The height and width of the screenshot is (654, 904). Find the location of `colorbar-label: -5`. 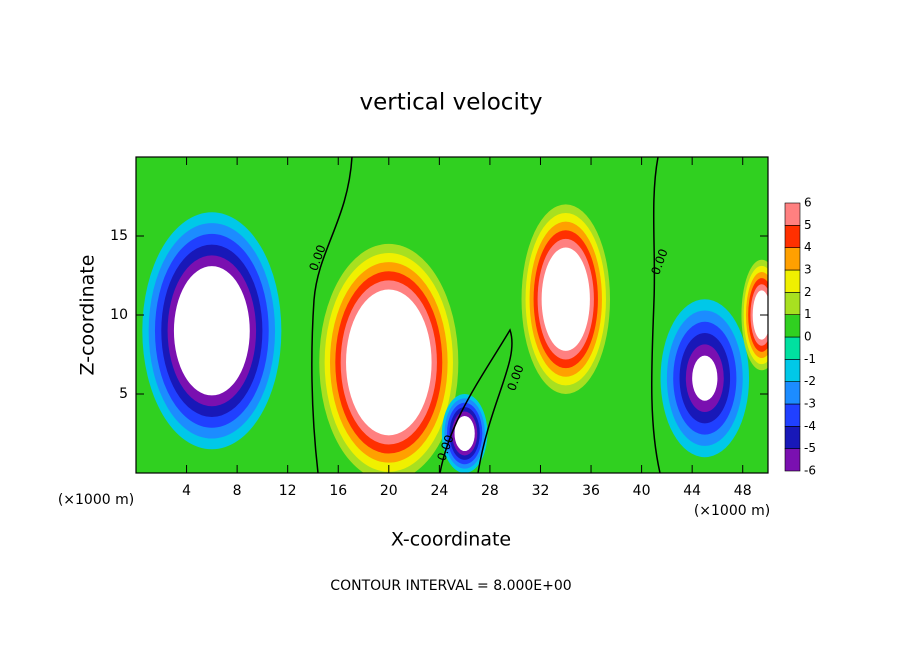

colorbar-label: -5 is located at coordinates (810, 448).